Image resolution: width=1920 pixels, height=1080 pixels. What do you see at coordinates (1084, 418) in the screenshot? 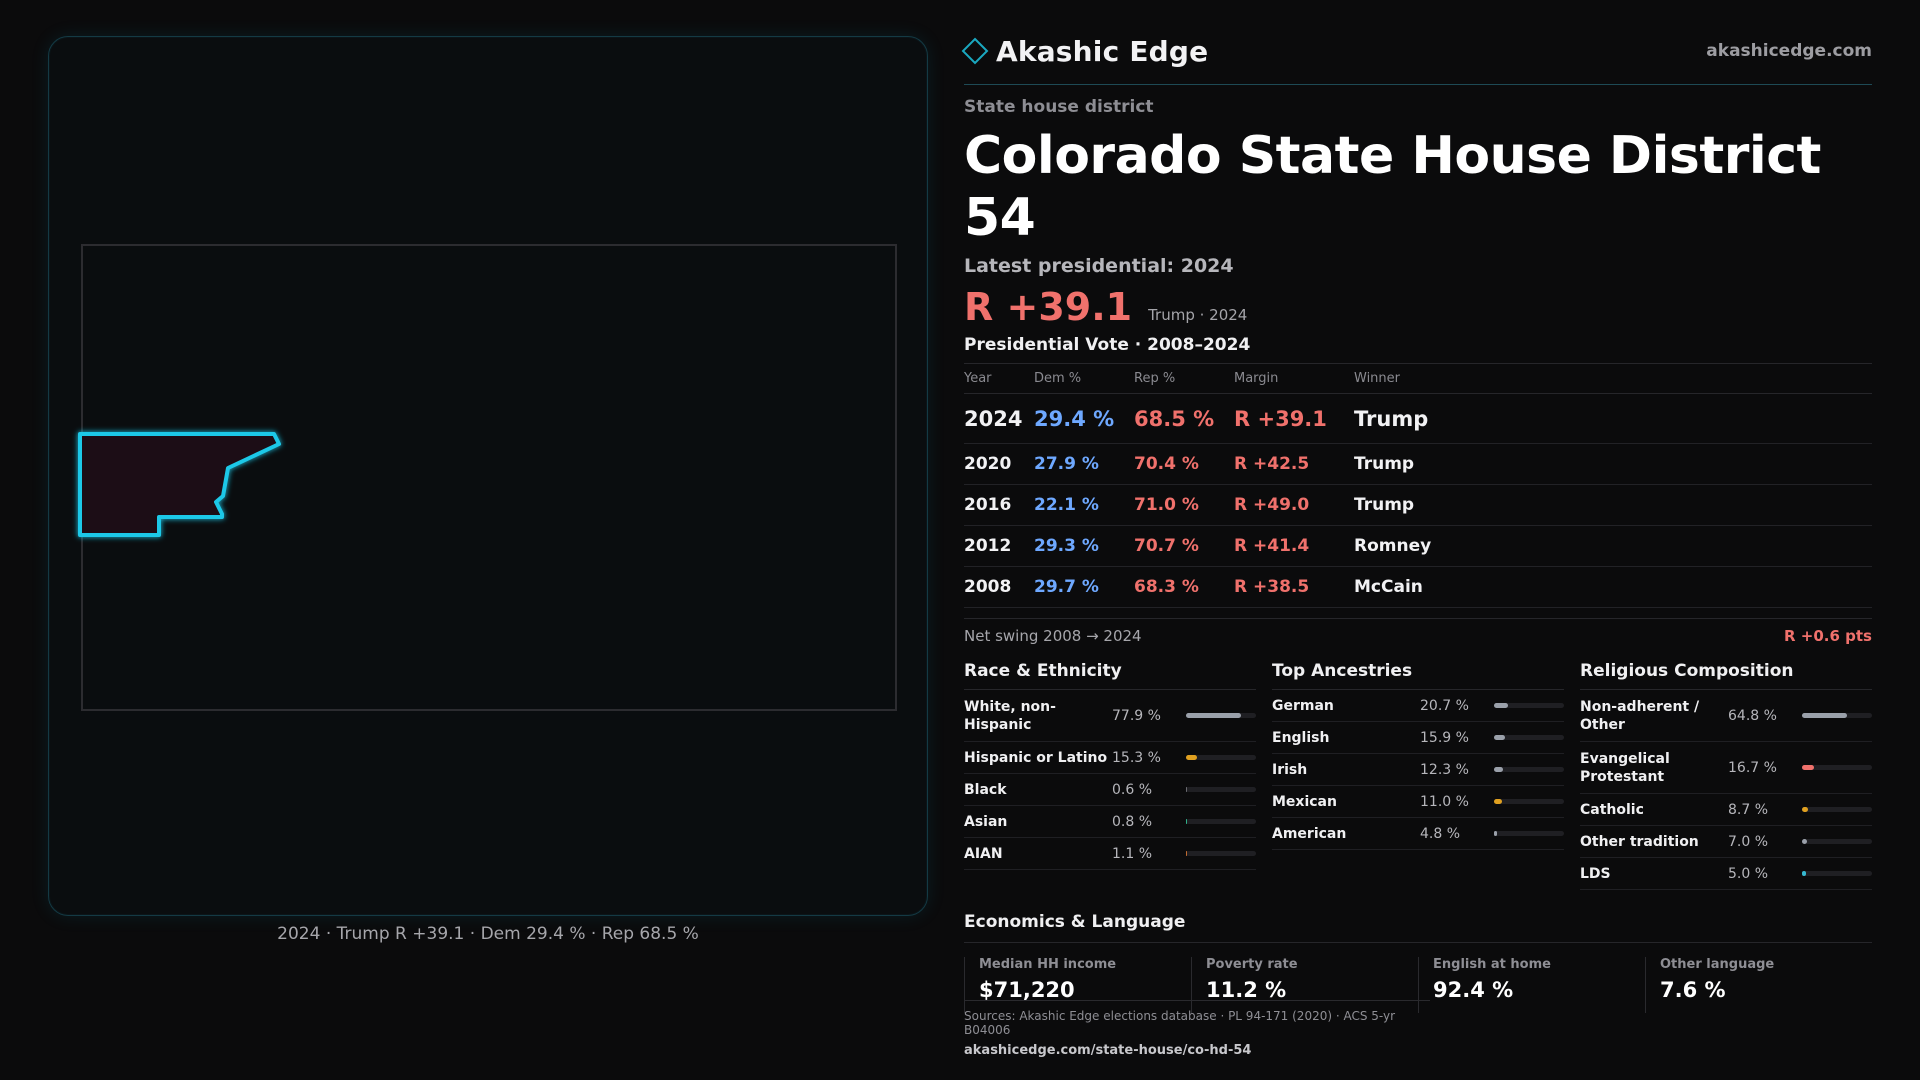
I see `dem-cell: 29.4 %` at bounding box center [1084, 418].